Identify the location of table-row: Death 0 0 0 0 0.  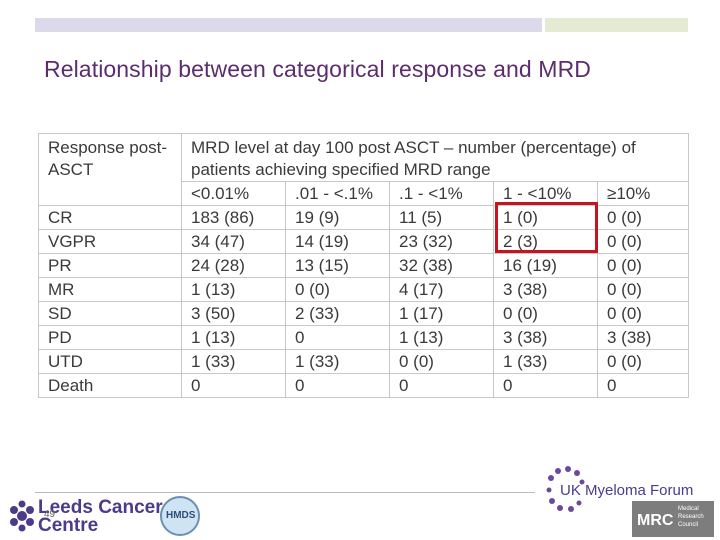
(364, 385).